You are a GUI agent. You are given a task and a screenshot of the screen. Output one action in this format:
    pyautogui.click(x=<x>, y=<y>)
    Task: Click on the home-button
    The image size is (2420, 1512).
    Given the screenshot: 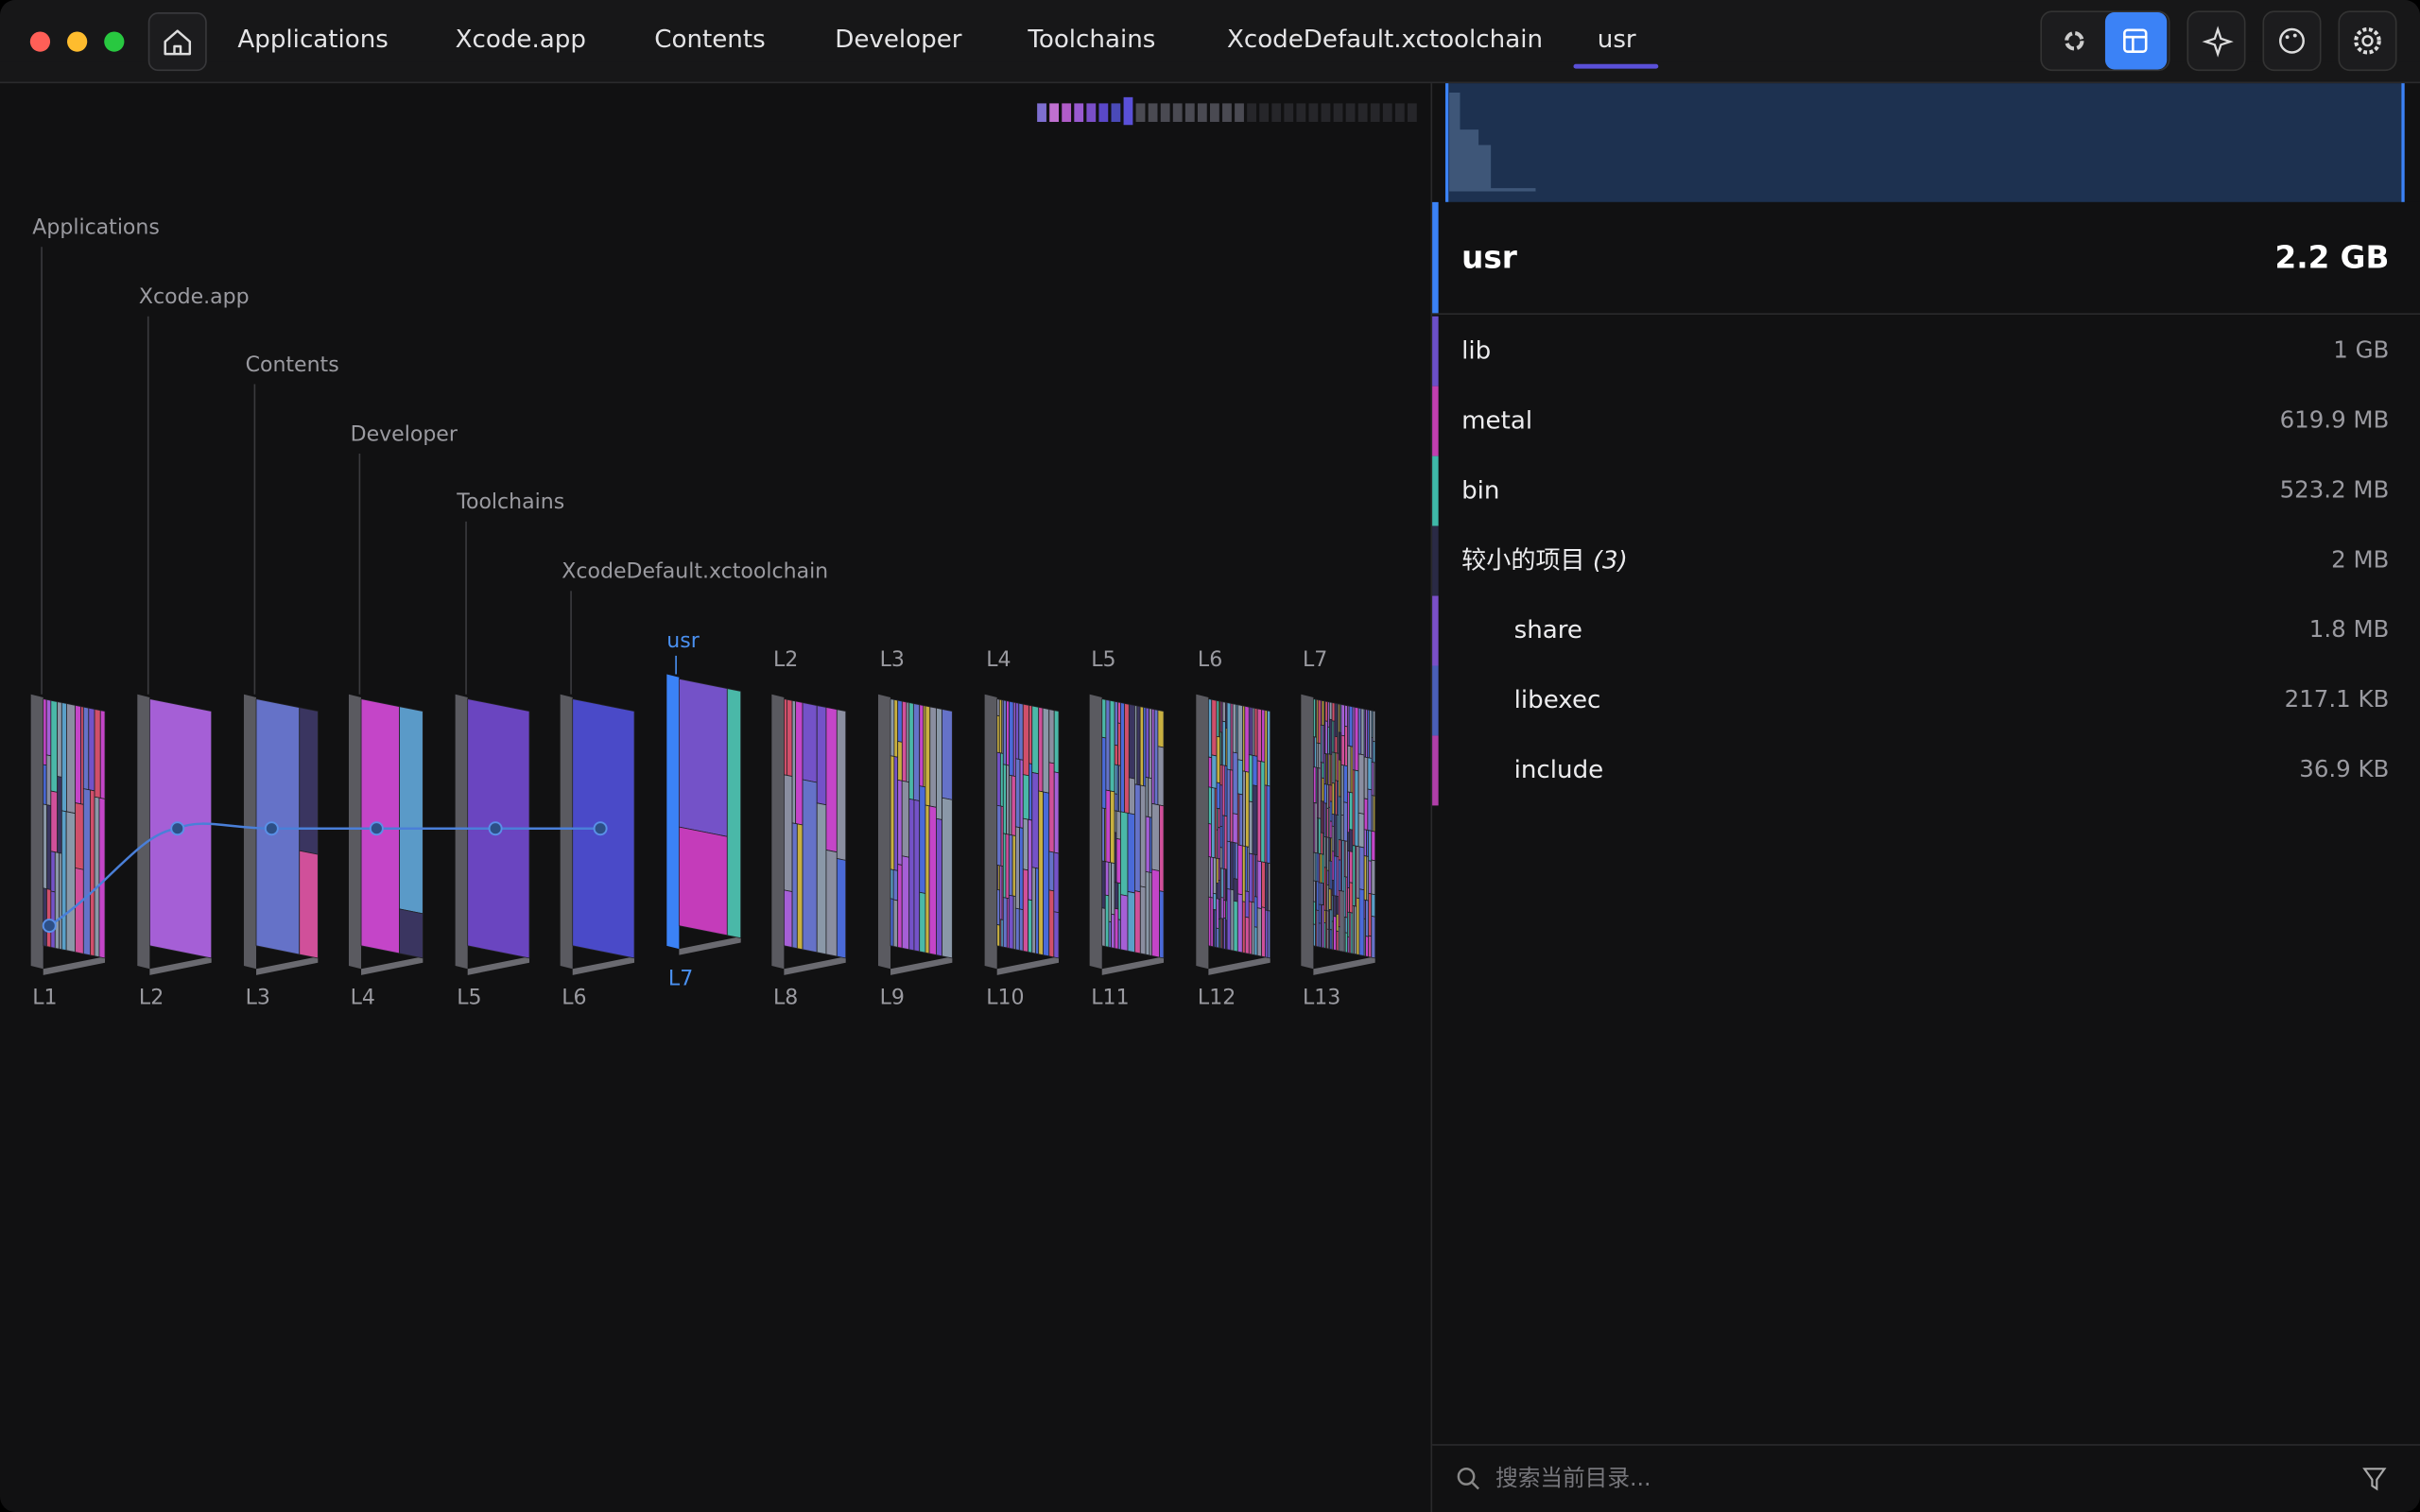 What is the action you would take?
    pyautogui.click(x=177, y=42)
    